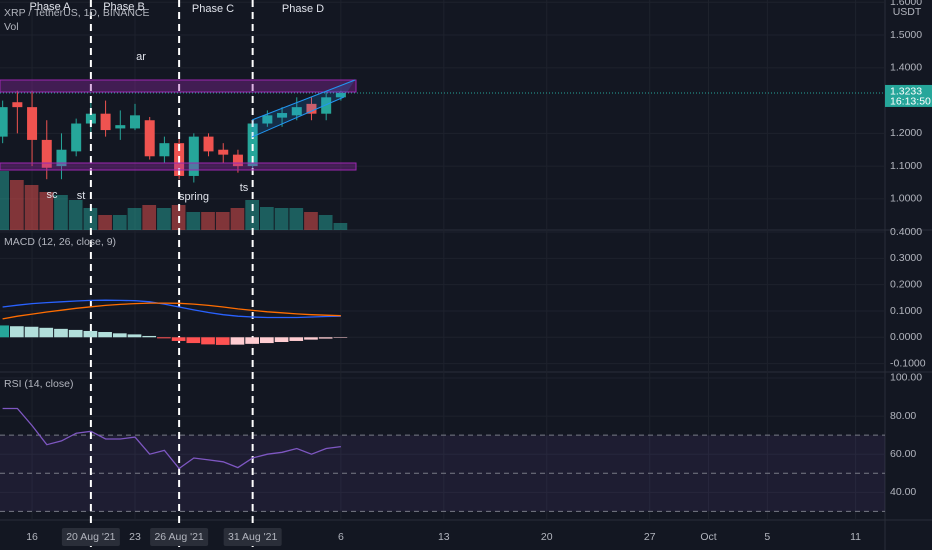 This screenshot has height=550, width=932. I want to click on x-tick-label: 11, so click(855, 537).